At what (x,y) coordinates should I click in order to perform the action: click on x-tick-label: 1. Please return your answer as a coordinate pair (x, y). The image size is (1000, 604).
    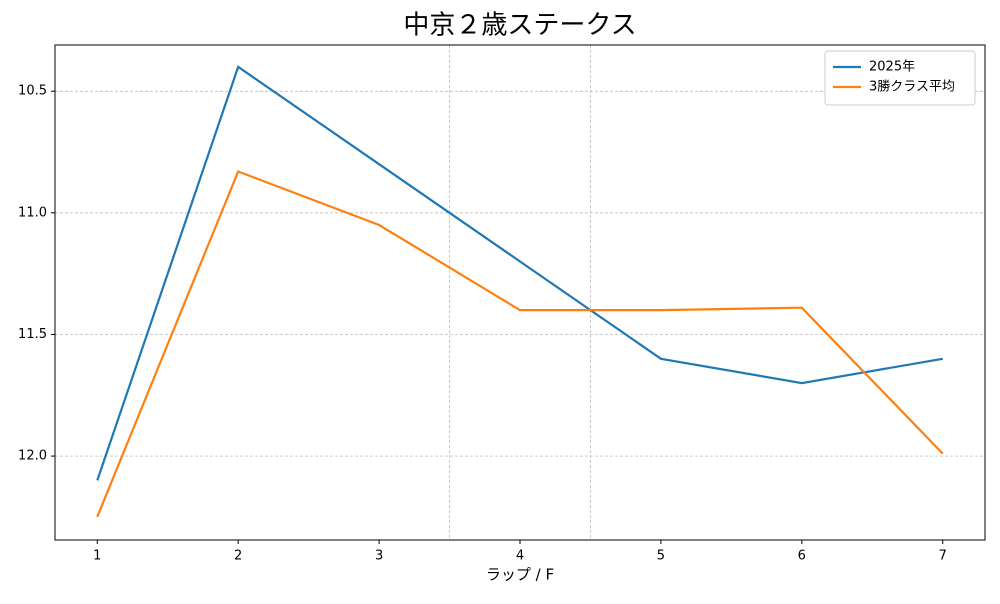
    Looking at the image, I should click on (97, 556).